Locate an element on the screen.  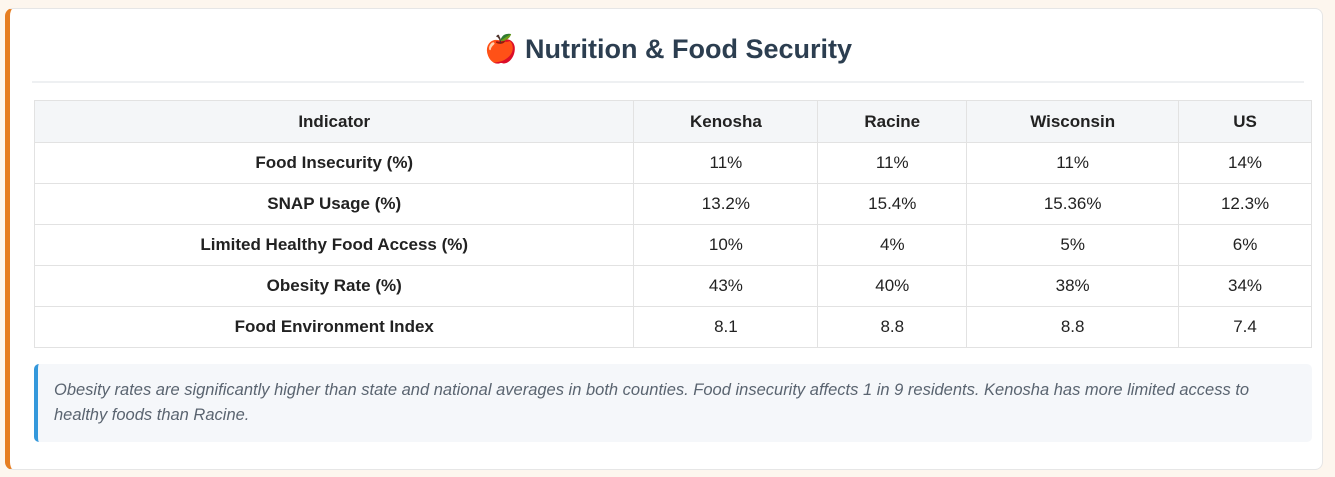
column-header: Wisconsin is located at coordinates (1073, 121).